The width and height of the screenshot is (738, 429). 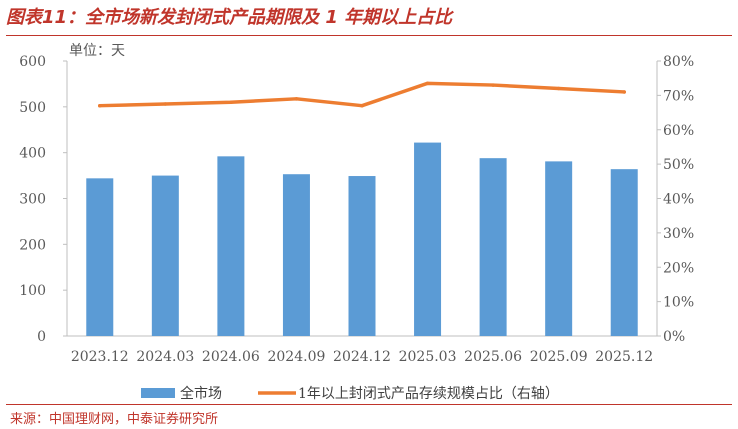 I want to click on line-series, so click(x=362, y=94).